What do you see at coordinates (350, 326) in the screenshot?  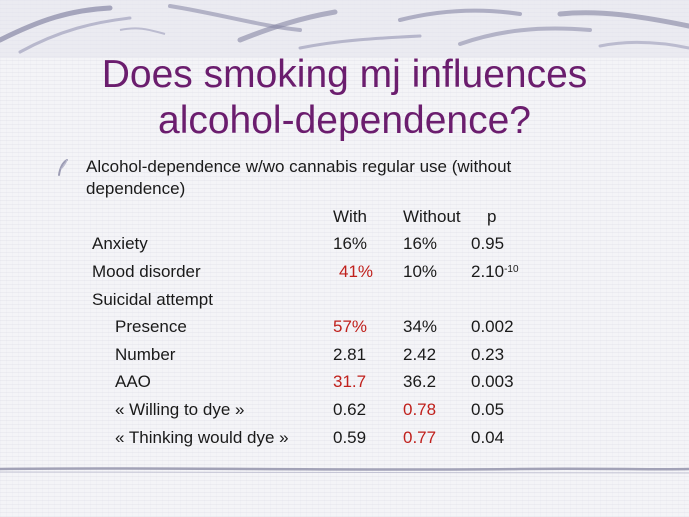 I see `row-with-value-highlighted: 57%` at bounding box center [350, 326].